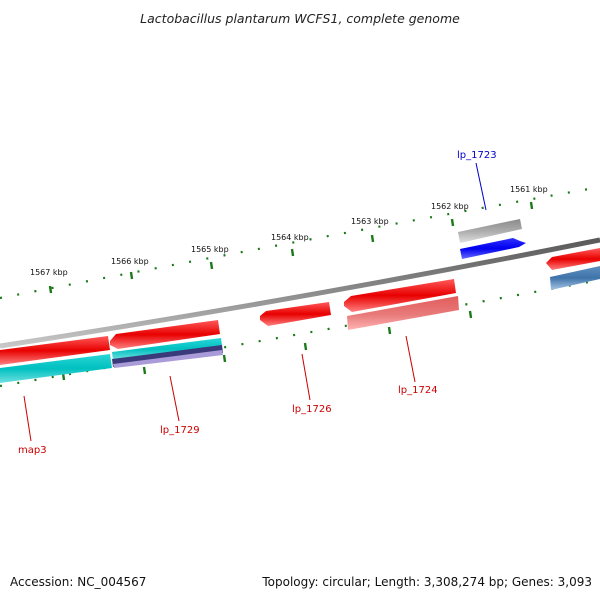 The width and height of the screenshot is (600, 600). What do you see at coordinates (477, 155) in the screenshot?
I see `gene-label-lp-1723: lp_1723` at bounding box center [477, 155].